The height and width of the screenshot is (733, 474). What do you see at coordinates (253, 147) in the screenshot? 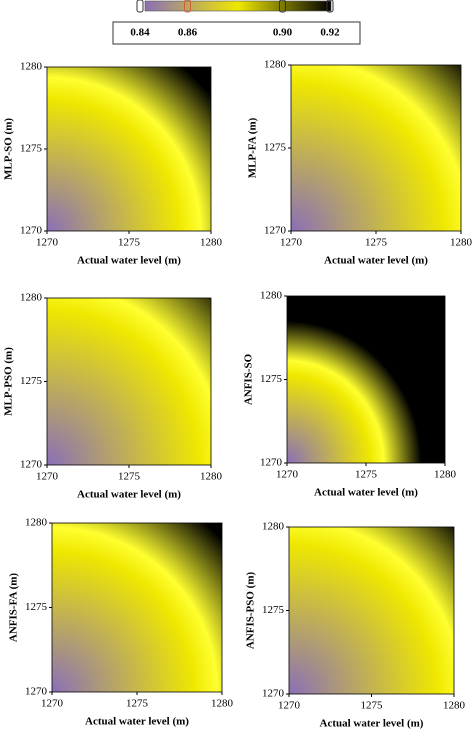
I see `y-axis-label: MLP-FA (m)` at bounding box center [253, 147].